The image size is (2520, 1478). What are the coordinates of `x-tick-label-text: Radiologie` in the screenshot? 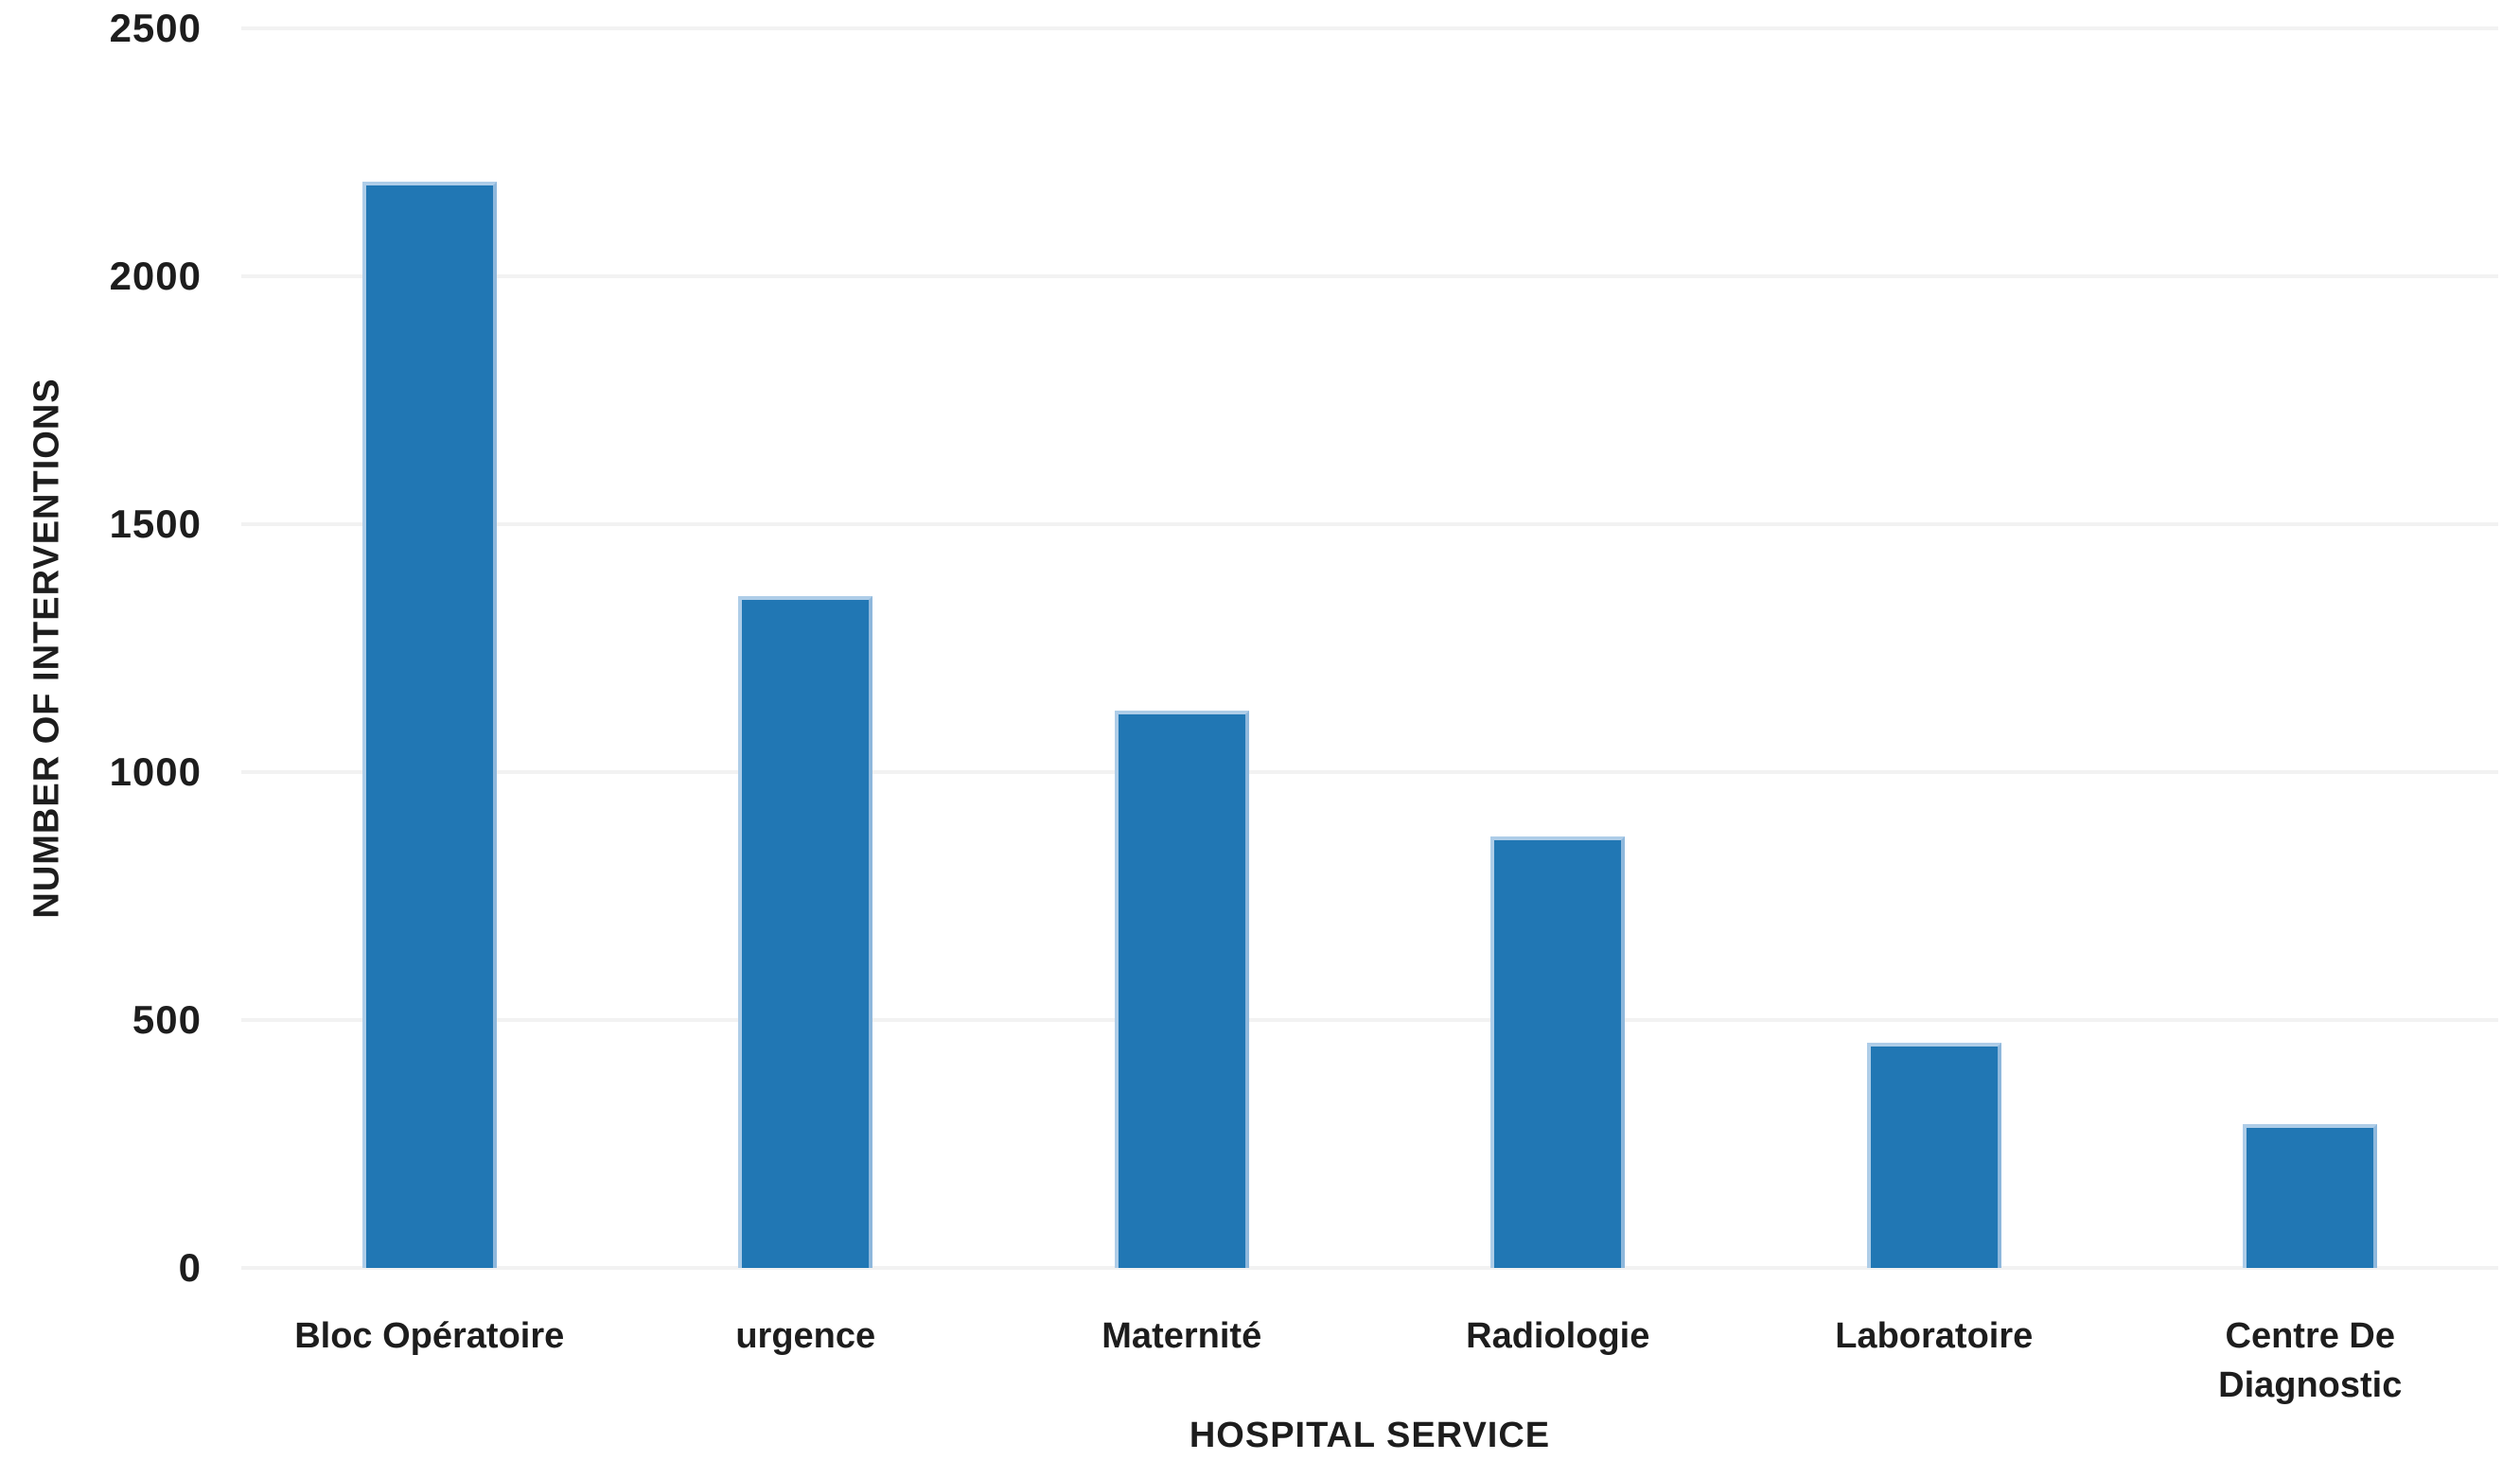 It's located at (1558, 1336).